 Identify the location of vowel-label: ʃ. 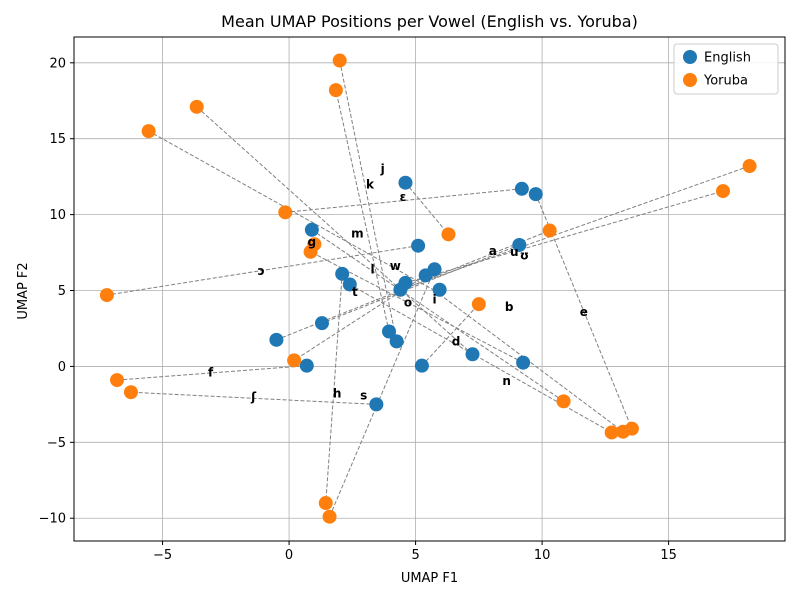
(253, 397).